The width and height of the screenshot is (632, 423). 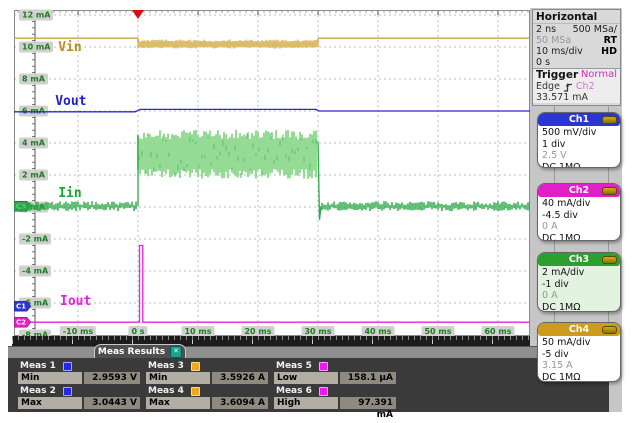 I want to click on sample-rate-value: 500 MSa/, so click(x=594, y=29).